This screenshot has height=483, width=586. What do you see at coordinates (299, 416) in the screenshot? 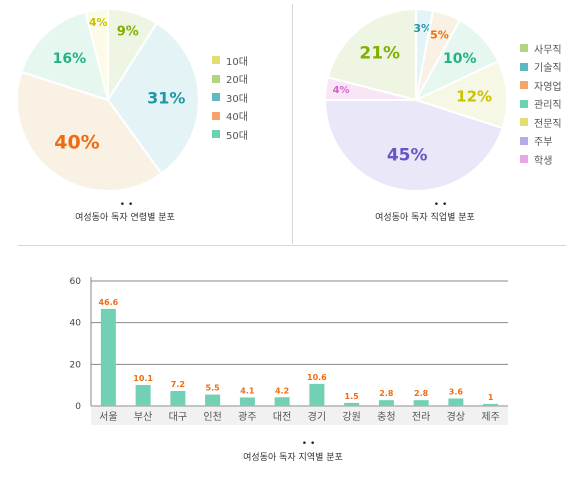
I see `x-axis-label-band` at bounding box center [299, 416].